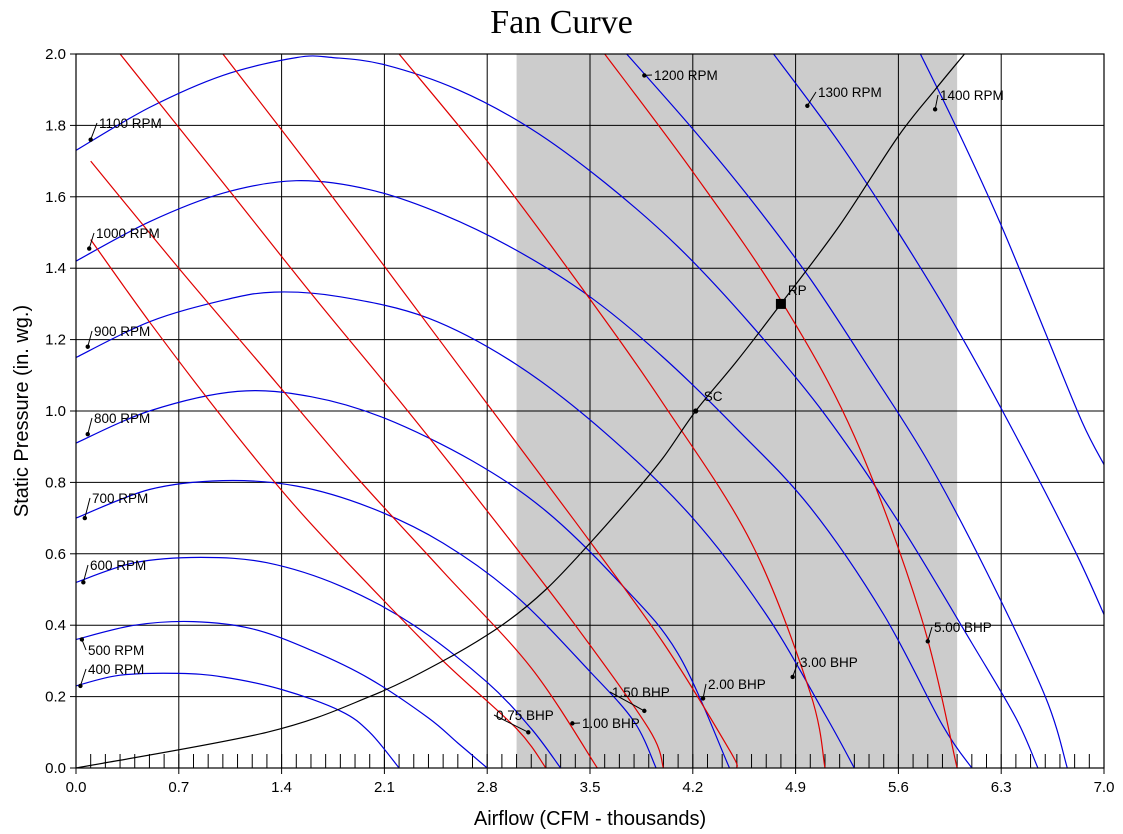 This screenshot has width=1123, height=834. Describe the element at coordinates (116, 669) in the screenshot. I see `rpm-label-400-rpm: 400 RPM` at that location.